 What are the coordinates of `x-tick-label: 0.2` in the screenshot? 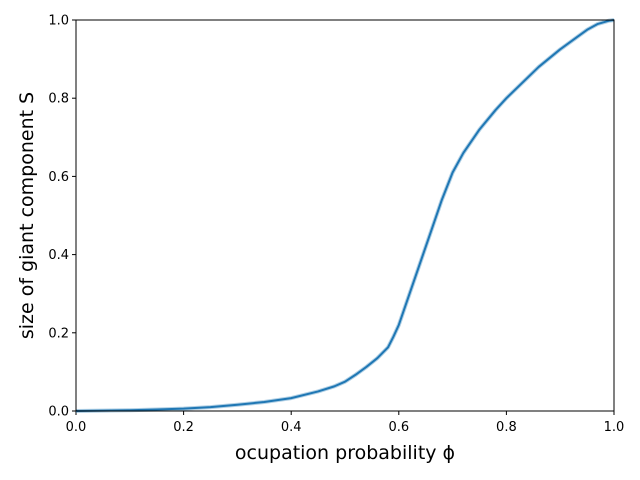 It's located at (183, 427).